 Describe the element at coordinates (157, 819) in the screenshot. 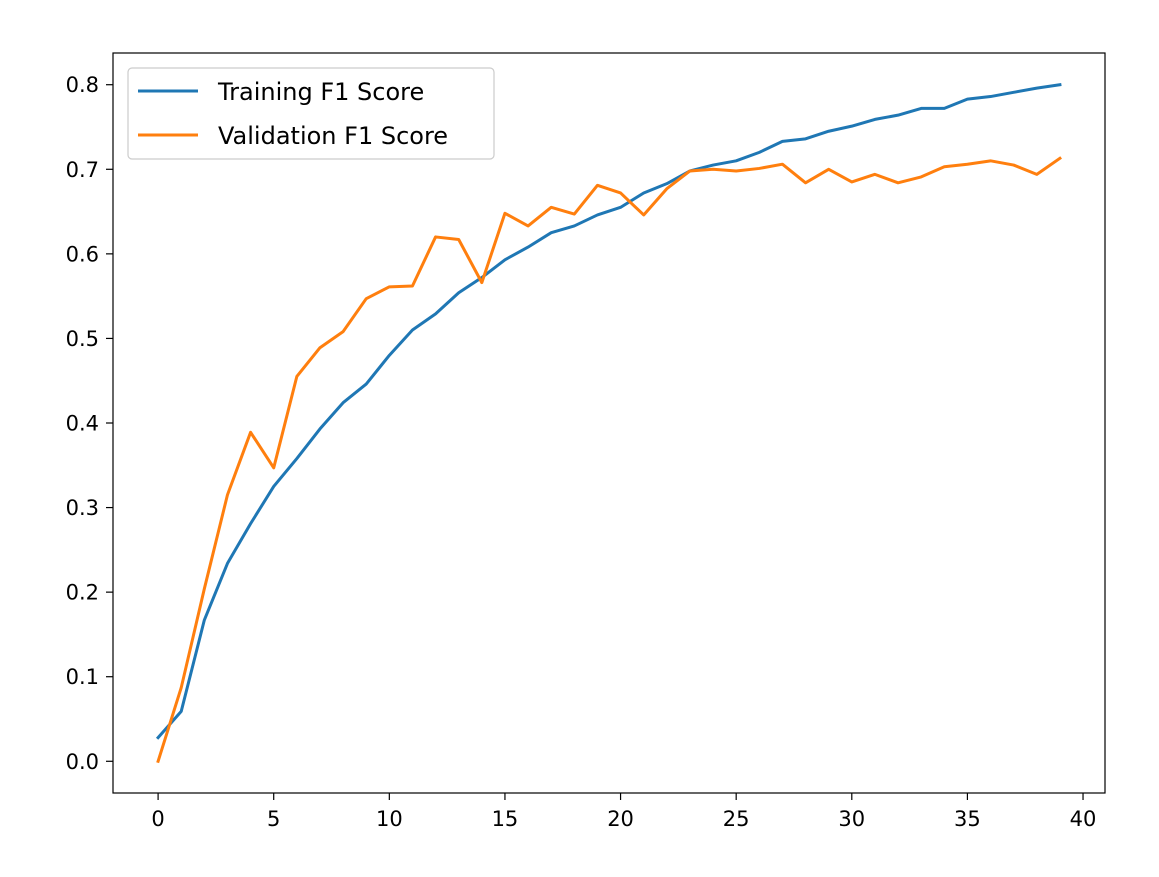

I see `x-tick-label: 0` at that location.